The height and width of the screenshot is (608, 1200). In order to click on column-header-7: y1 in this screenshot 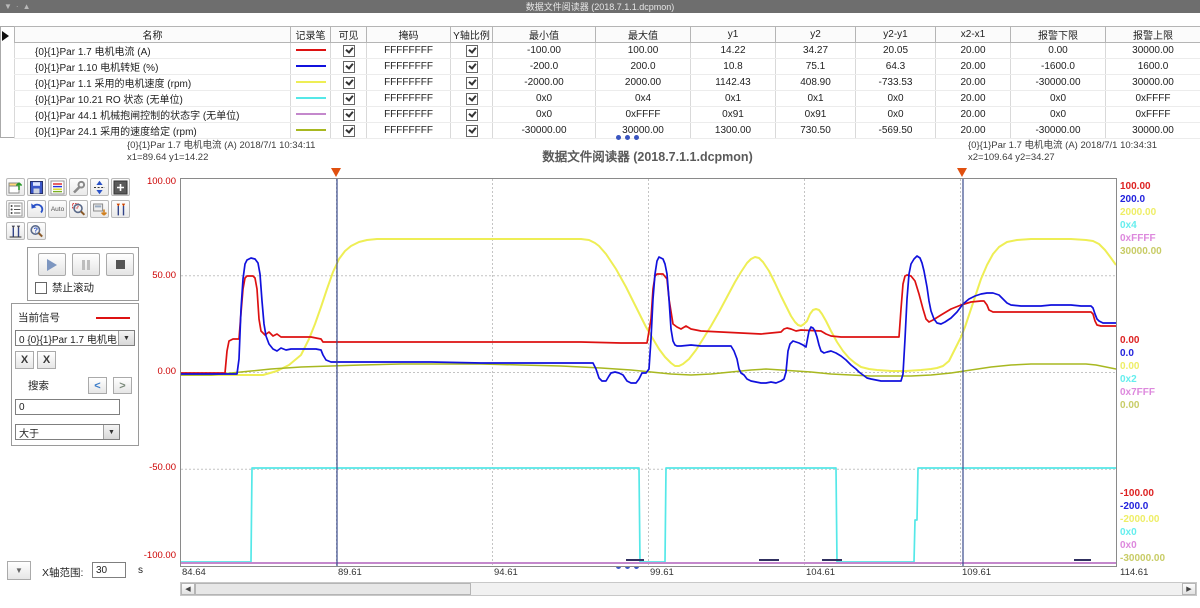, I will do `click(733, 34)`.